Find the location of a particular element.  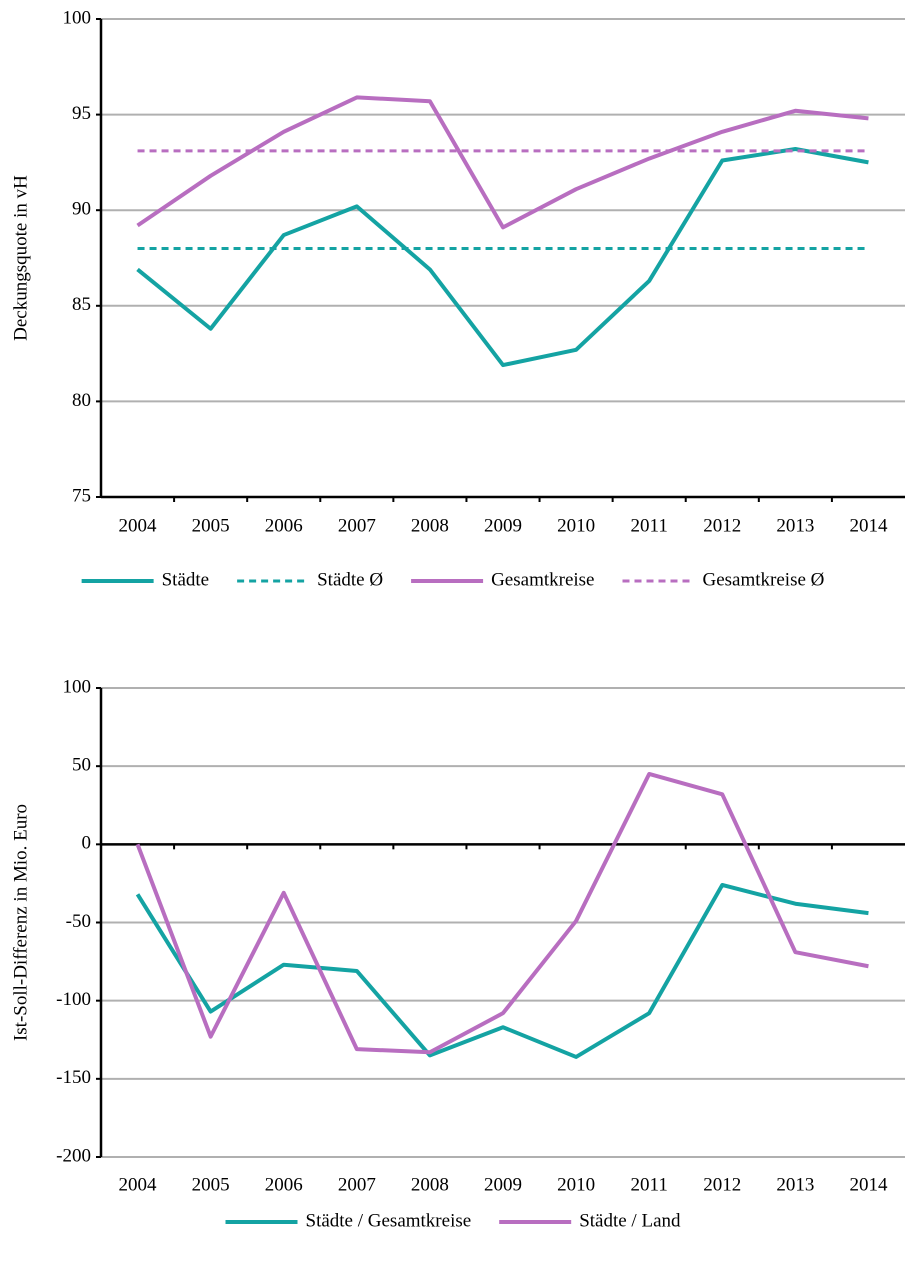

y-tick-label: 0 is located at coordinates (87, 843).